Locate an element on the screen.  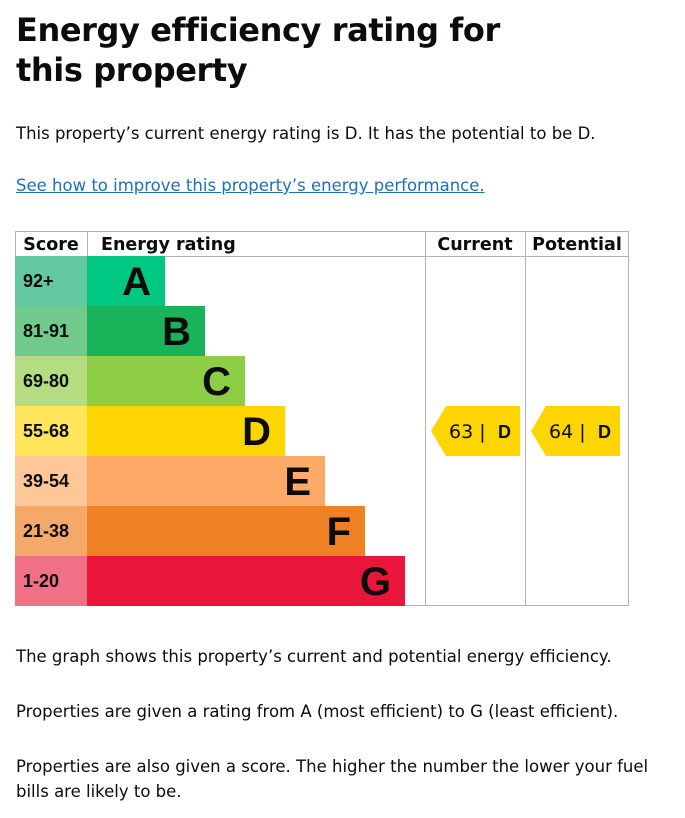
score-range-c: 69-80 is located at coordinates (46, 381).